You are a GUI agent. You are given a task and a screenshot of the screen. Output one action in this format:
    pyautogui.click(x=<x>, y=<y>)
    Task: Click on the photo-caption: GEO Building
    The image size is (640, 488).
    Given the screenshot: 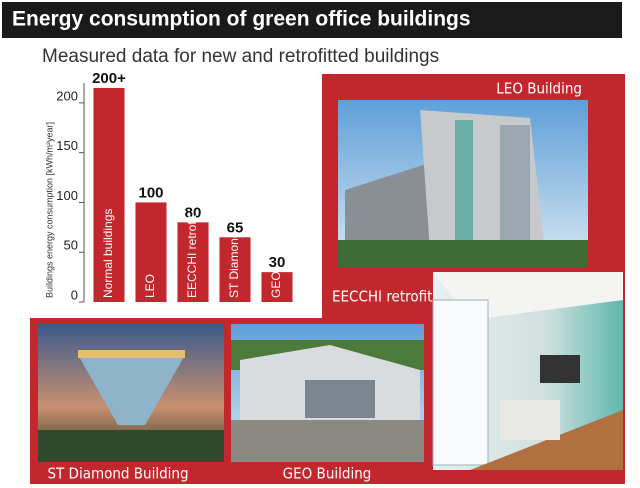 What is the action you would take?
    pyautogui.click(x=327, y=474)
    